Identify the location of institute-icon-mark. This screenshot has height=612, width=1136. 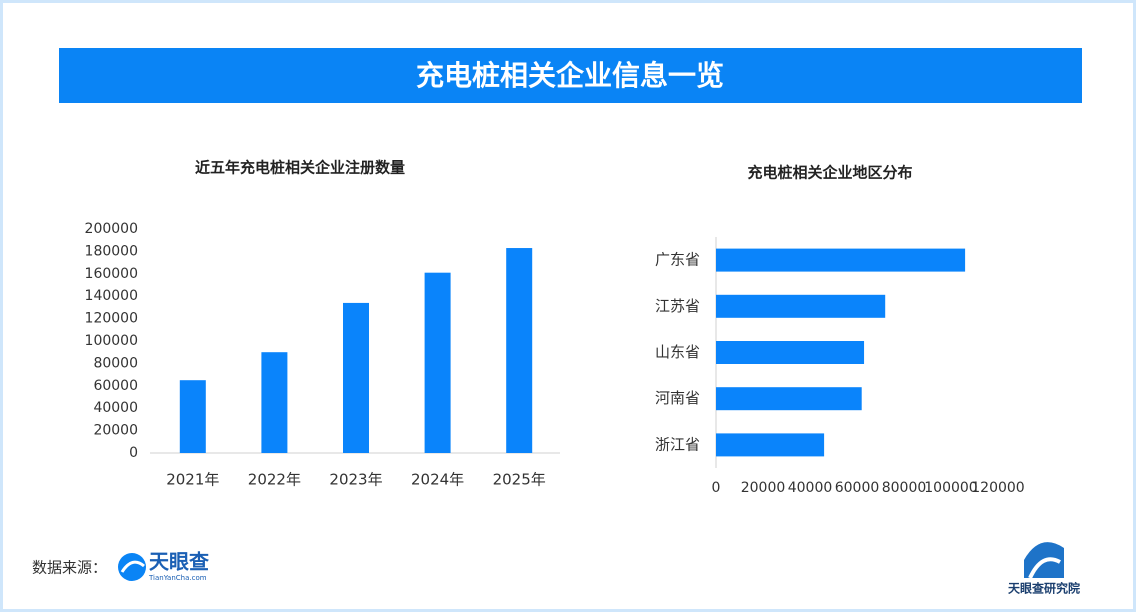
(1044, 568).